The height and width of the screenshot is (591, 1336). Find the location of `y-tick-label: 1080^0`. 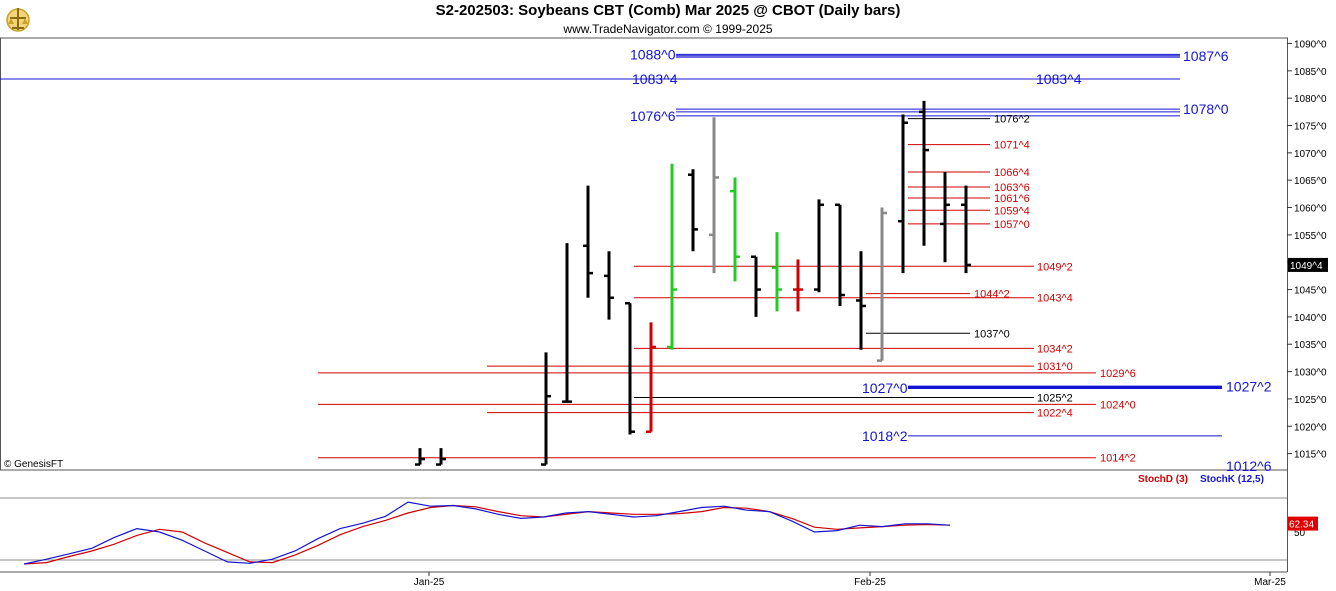

y-tick-label: 1080^0 is located at coordinates (1310, 99).